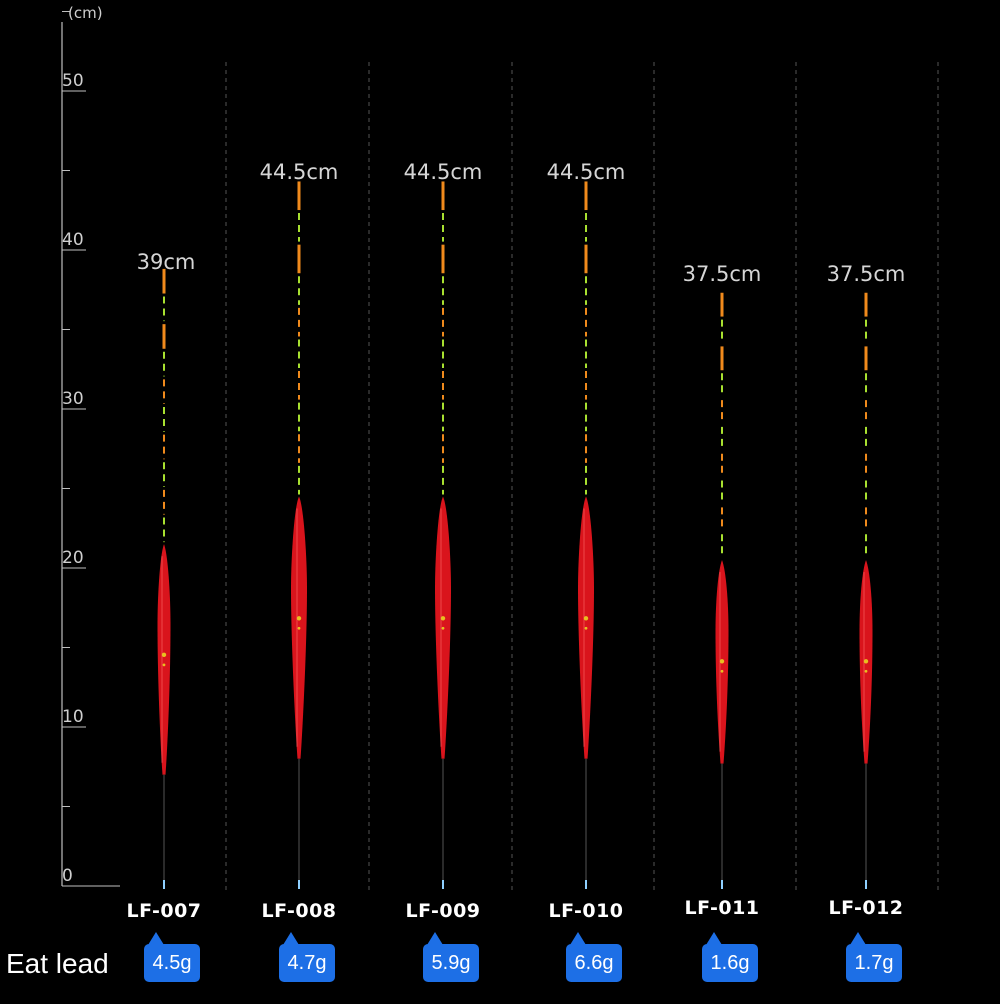  What do you see at coordinates (67, 876) in the screenshot?
I see `axis-tick-label: 0` at bounding box center [67, 876].